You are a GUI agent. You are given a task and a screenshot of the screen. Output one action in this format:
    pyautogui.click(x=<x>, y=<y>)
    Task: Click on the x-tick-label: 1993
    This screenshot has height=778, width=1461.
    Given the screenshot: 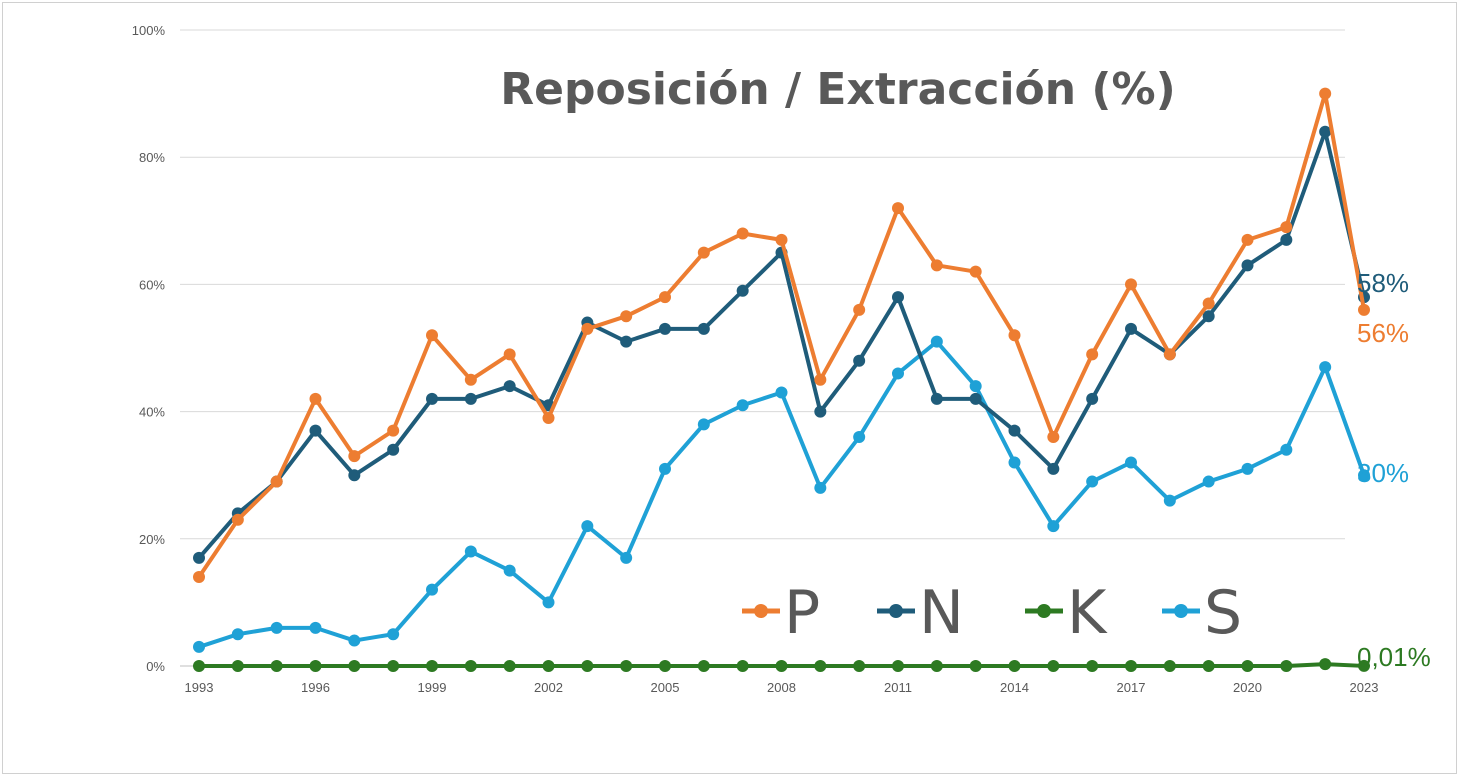 What is the action you would take?
    pyautogui.click(x=199, y=687)
    